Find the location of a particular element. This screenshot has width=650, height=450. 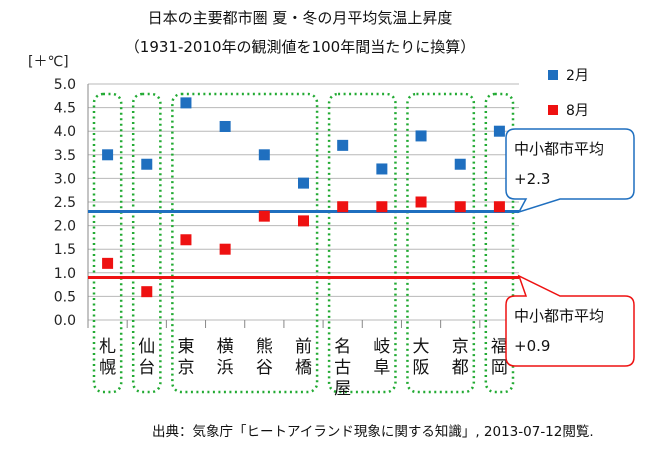

y-tick-label: 4.0 is located at coordinates (65, 132).